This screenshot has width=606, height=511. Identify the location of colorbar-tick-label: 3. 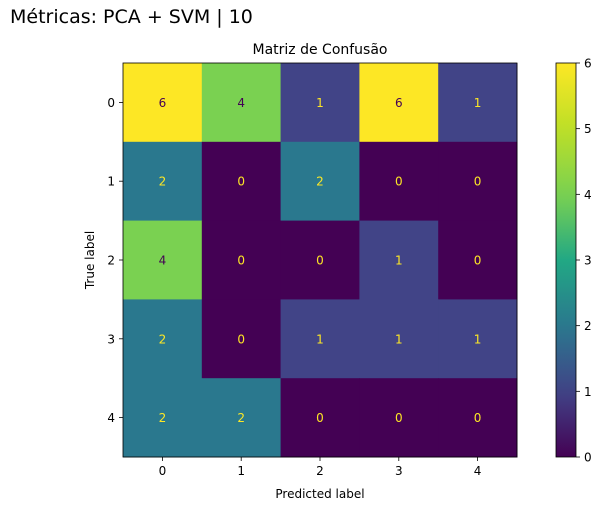
(588, 261).